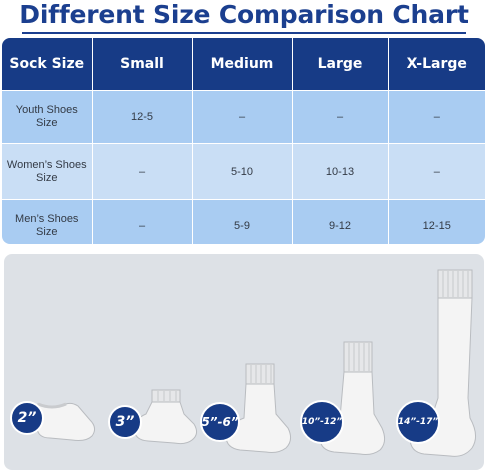  What do you see at coordinates (165, 417) in the screenshot?
I see `ankle-sock-image` at bounding box center [165, 417].